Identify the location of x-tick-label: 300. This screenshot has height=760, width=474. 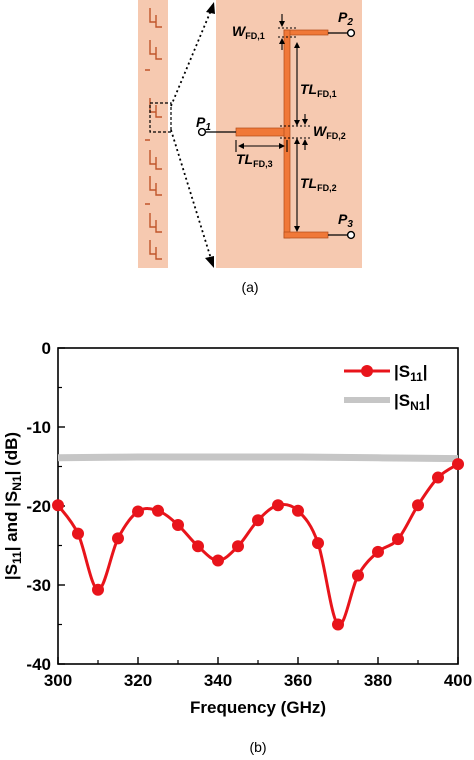
(58, 680).